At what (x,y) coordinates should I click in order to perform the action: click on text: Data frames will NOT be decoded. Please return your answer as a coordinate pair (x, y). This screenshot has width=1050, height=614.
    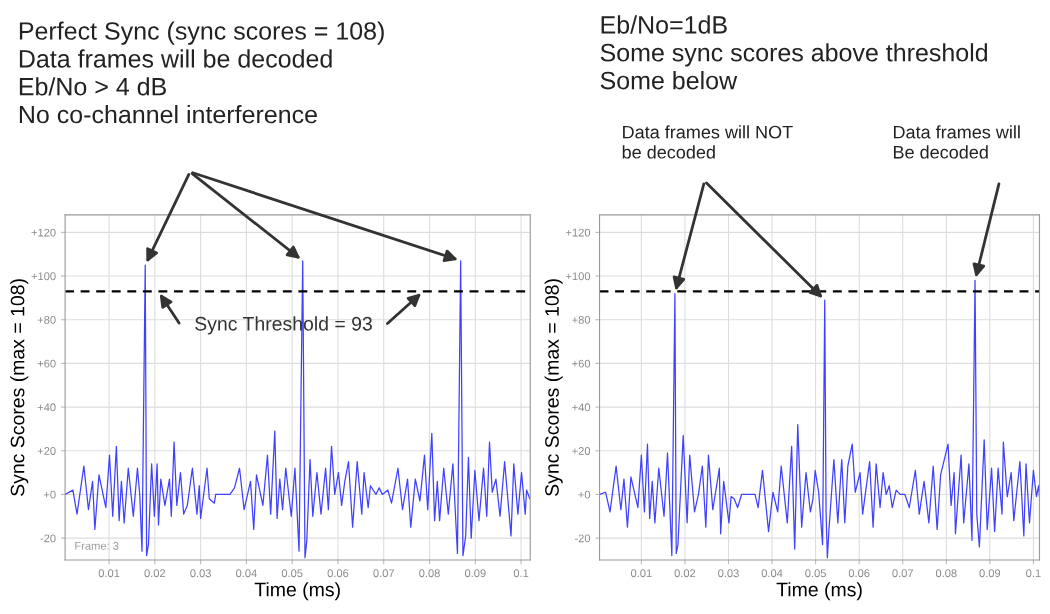
    Looking at the image, I should click on (707, 142).